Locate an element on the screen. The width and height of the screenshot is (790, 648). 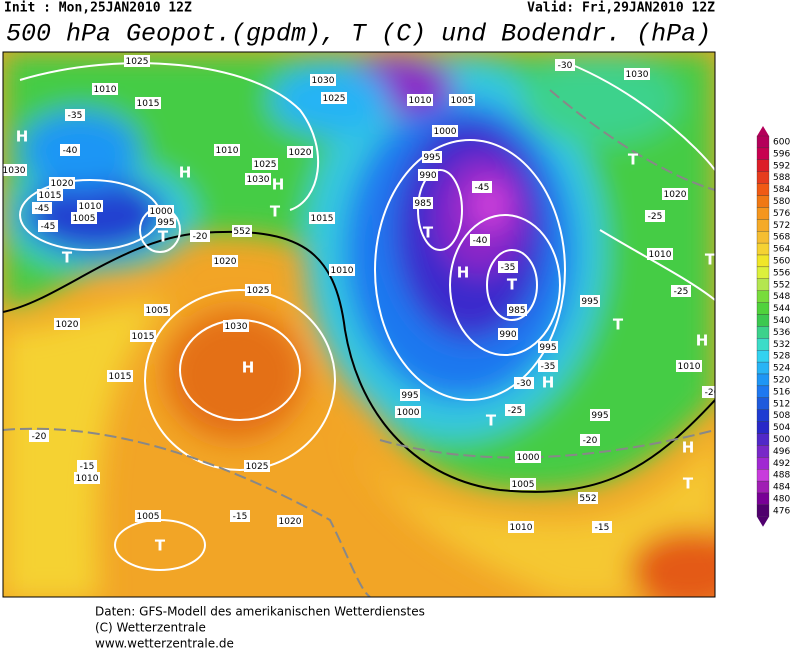
colorbar-label: 552 is located at coordinates (781, 285).